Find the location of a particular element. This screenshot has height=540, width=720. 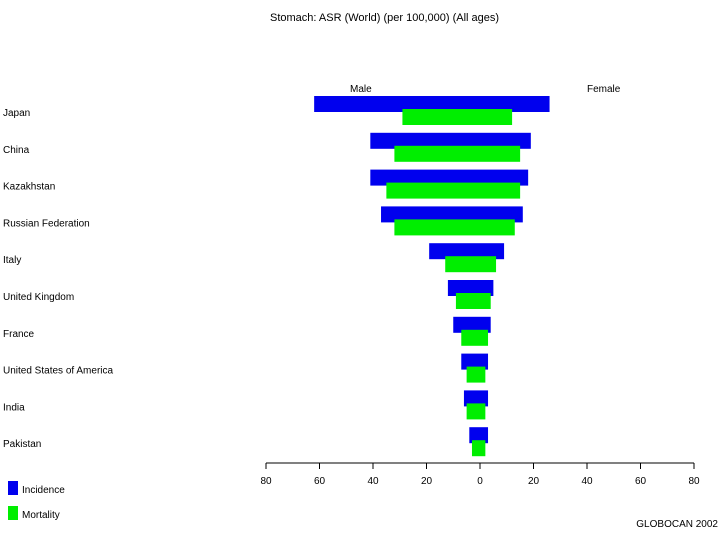

legend-label-mortality: Mortality is located at coordinates (41, 515).